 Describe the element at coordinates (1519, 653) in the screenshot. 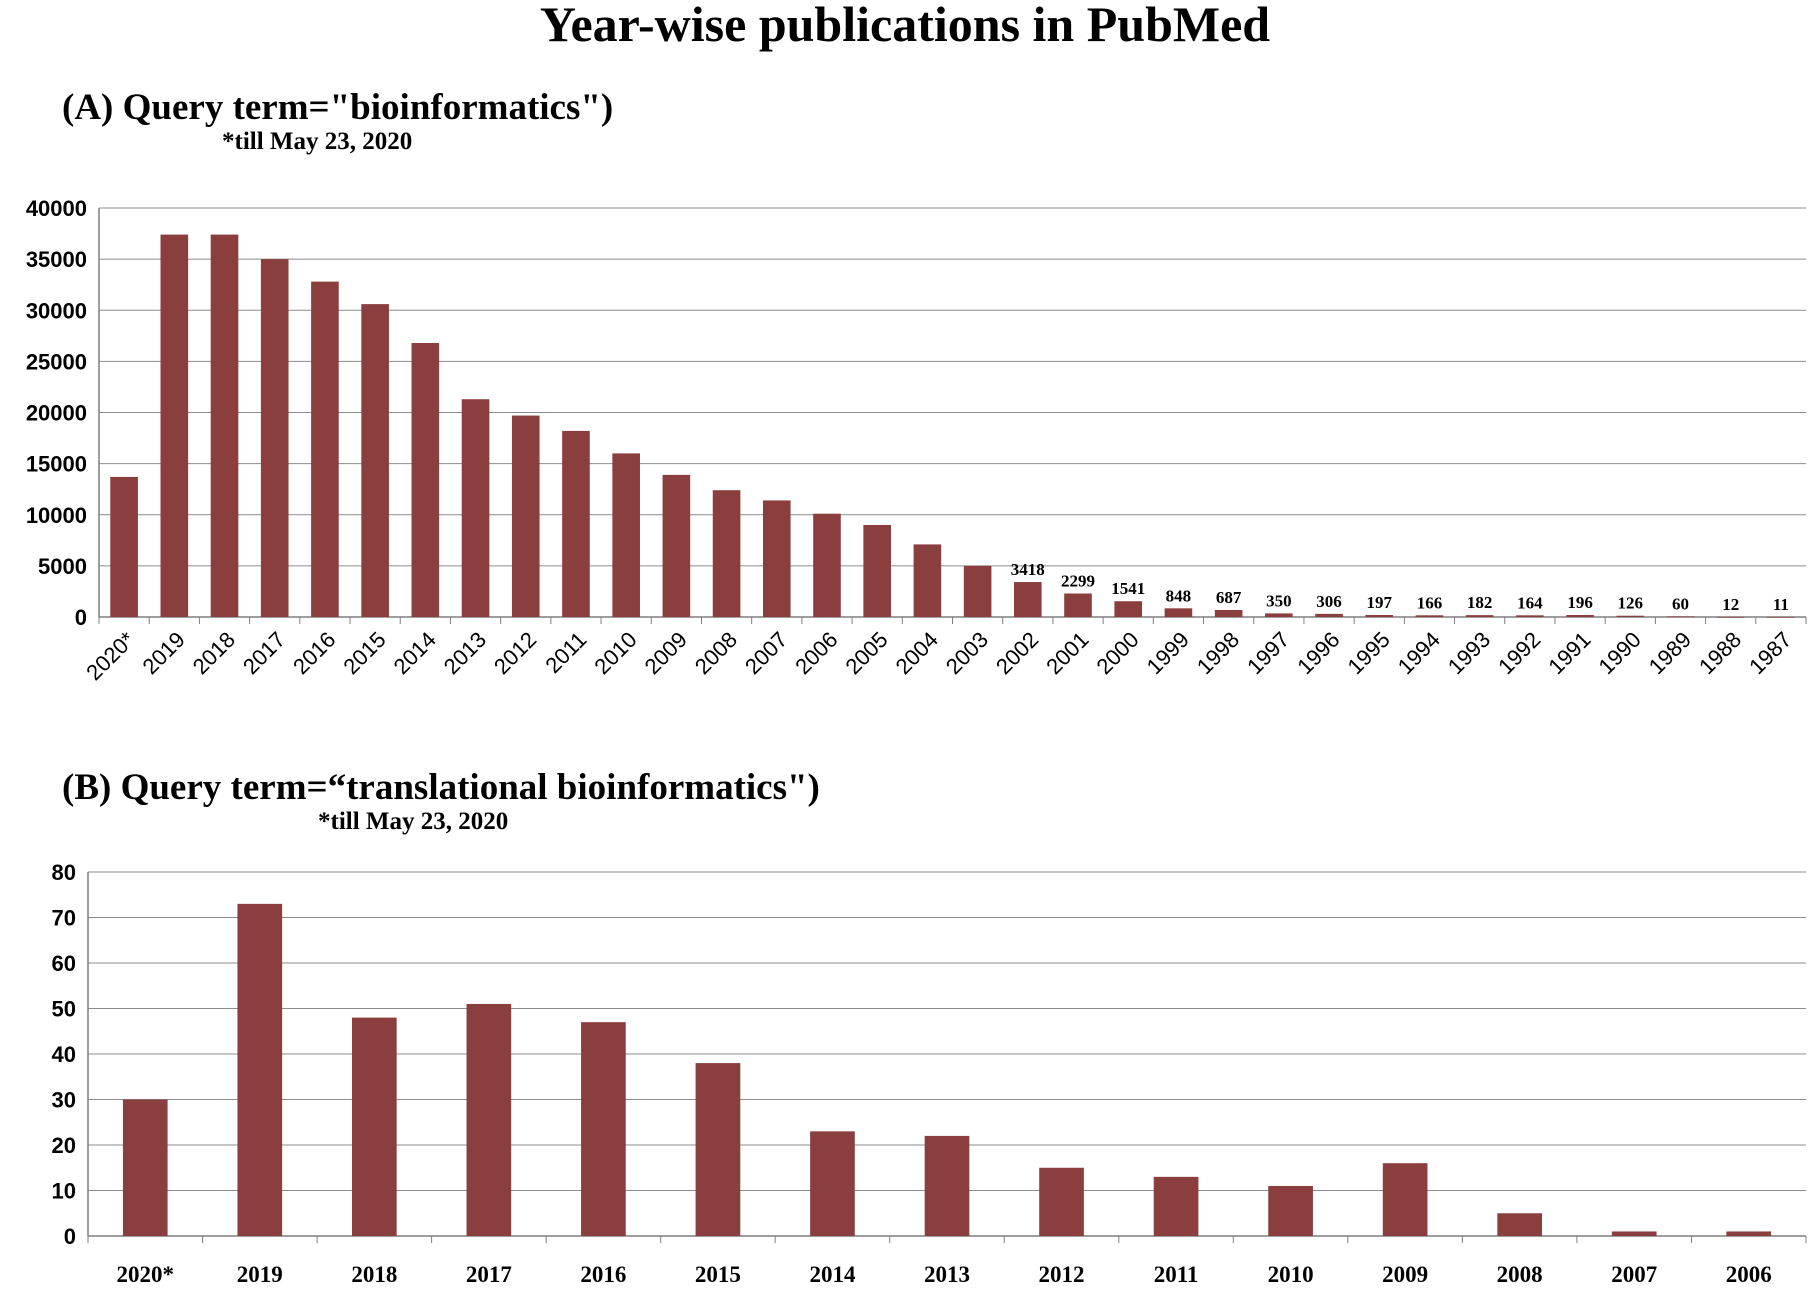

I see `x-tick-label: 1992` at that location.